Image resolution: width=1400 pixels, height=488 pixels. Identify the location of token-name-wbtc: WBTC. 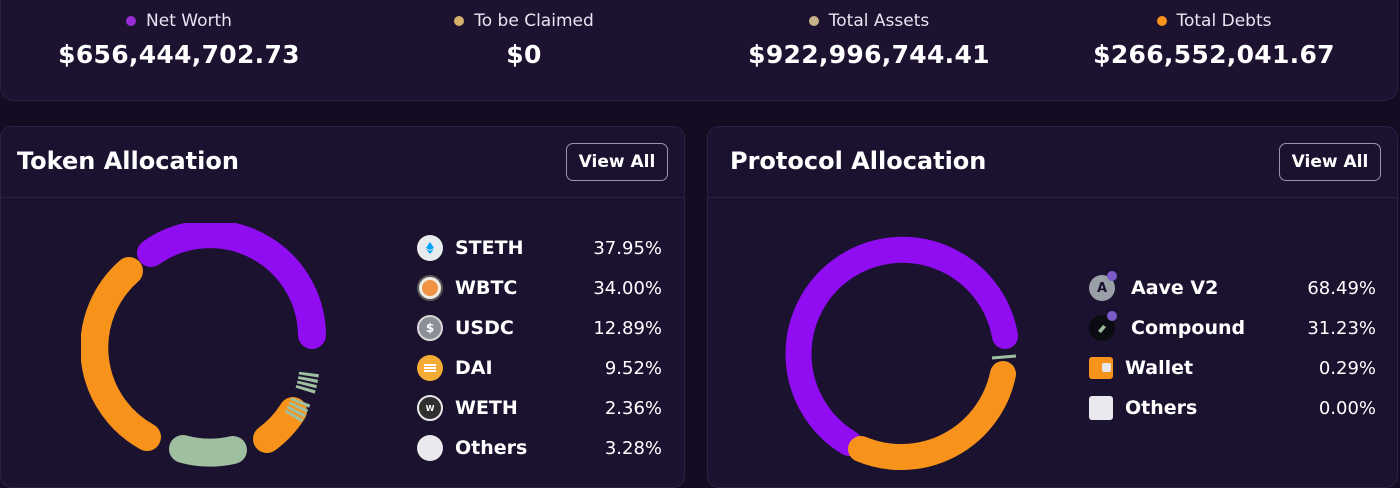
(486, 288).